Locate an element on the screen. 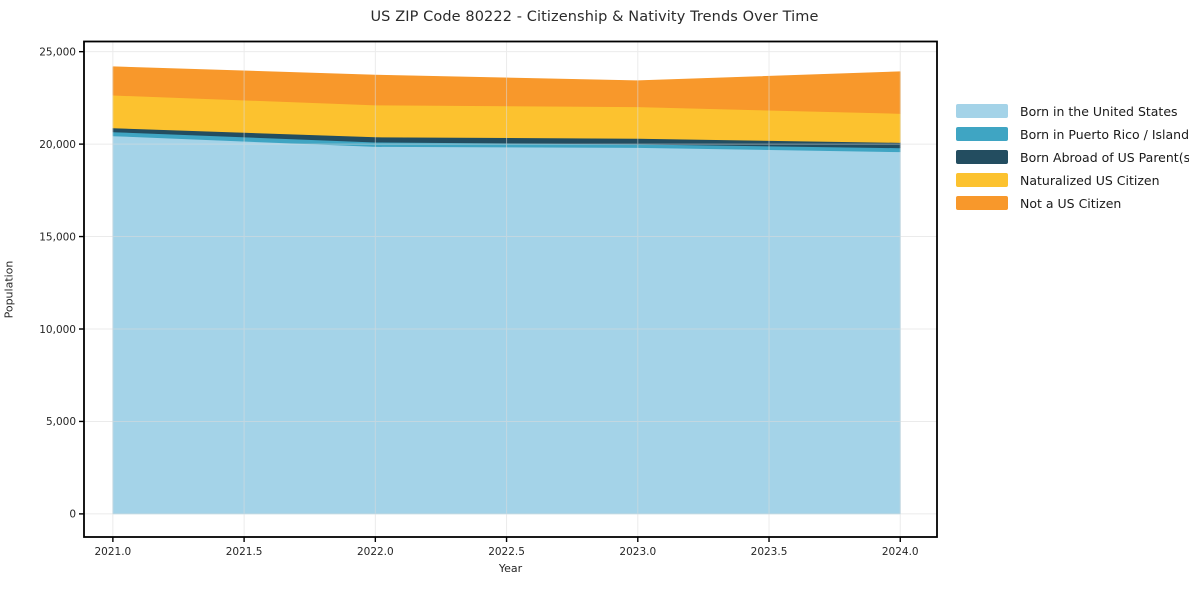  legend-item-born-abroad-of-us-parent-s: Born Abroad of US Parent(s) is located at coordinates (1072, 157).